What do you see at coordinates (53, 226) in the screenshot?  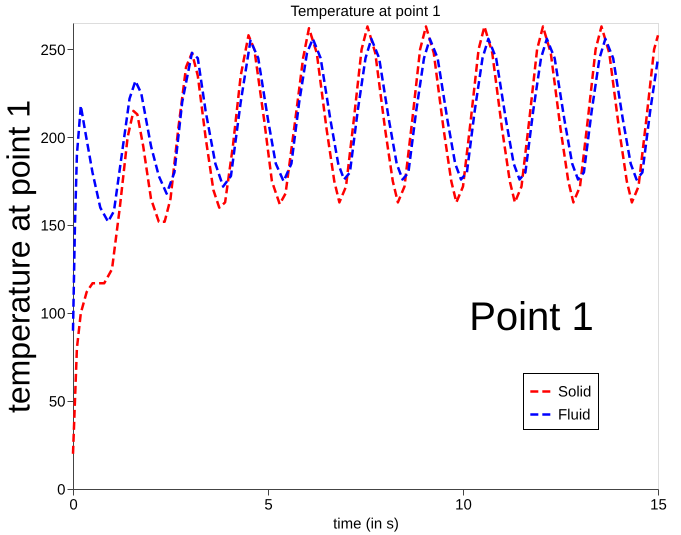 I see `y-tick-label: 150` at bounding box center [53, 226].